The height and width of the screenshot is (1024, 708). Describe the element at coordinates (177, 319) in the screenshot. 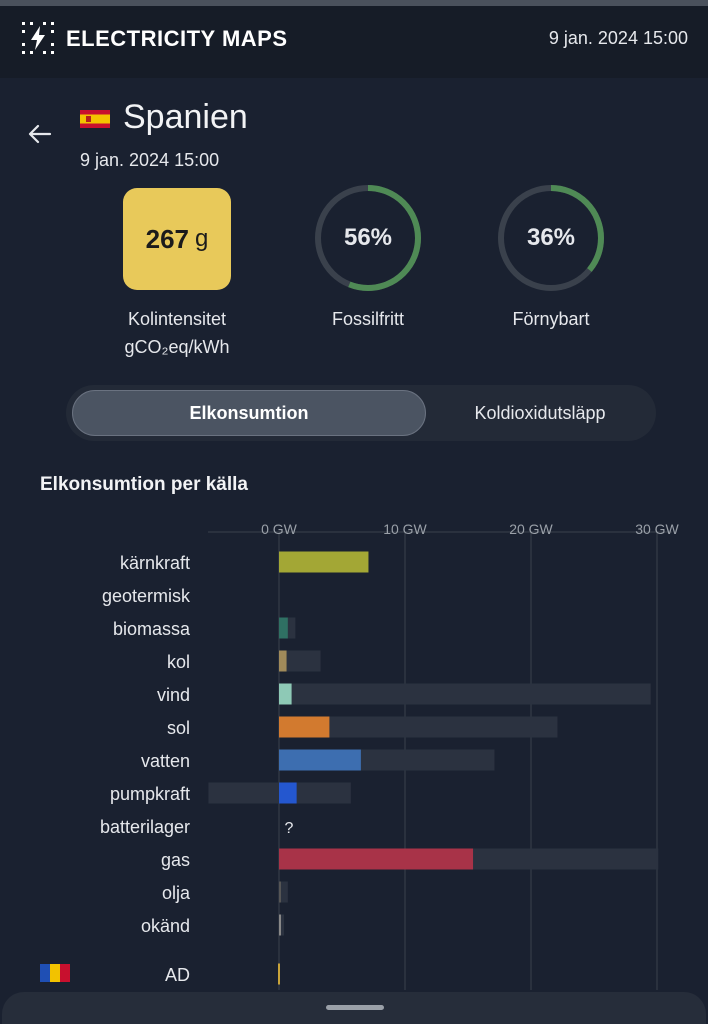

I see `carbon-label-line-1: Kolintensitet` at that location.